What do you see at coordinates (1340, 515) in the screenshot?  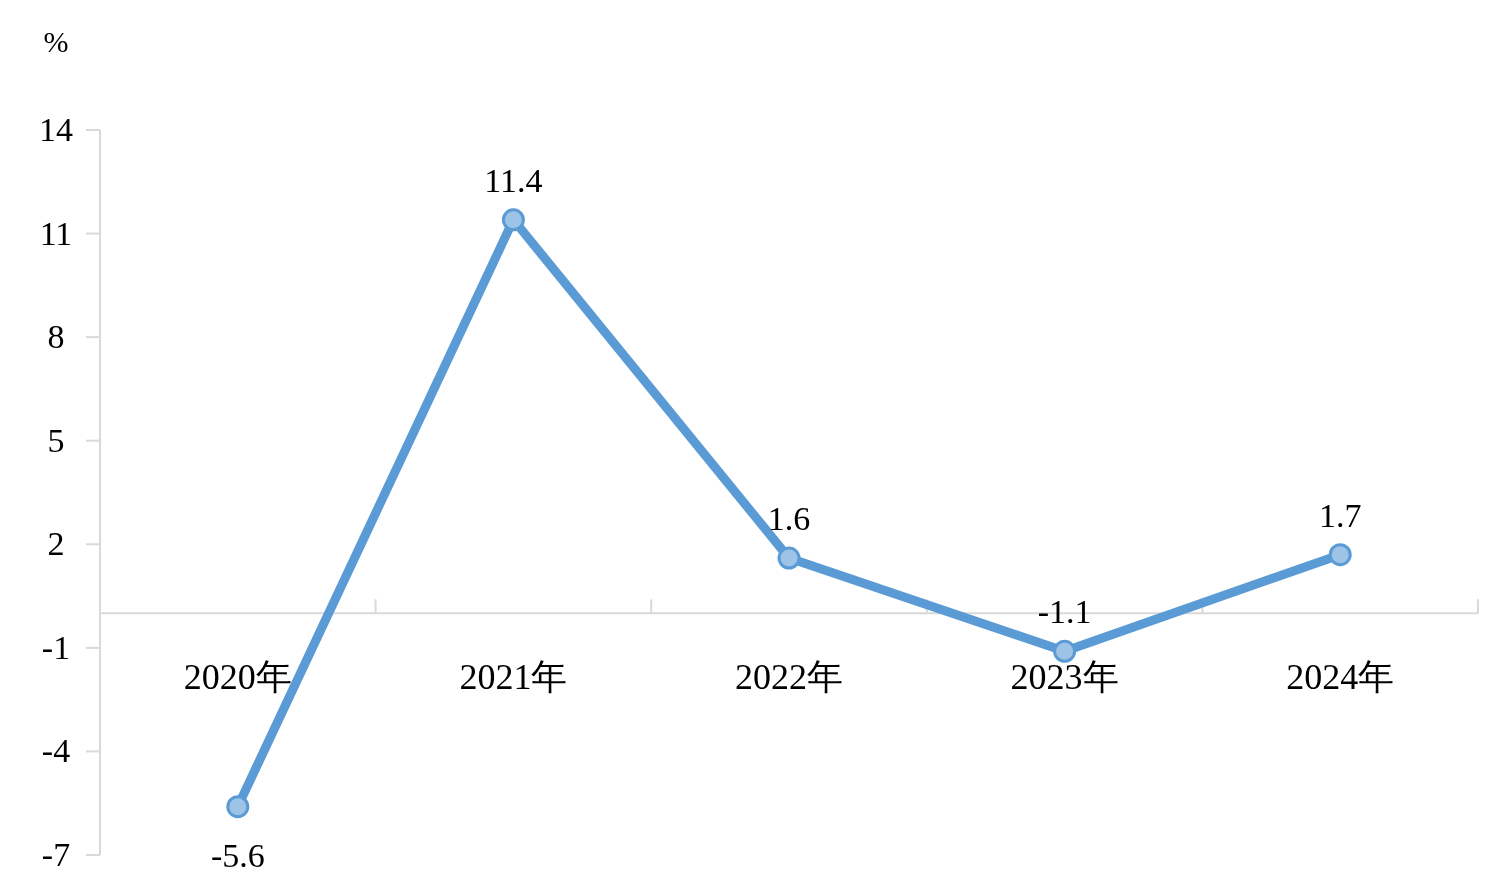 I see `data-label: 1.7` at bounding box center [1340, 515].